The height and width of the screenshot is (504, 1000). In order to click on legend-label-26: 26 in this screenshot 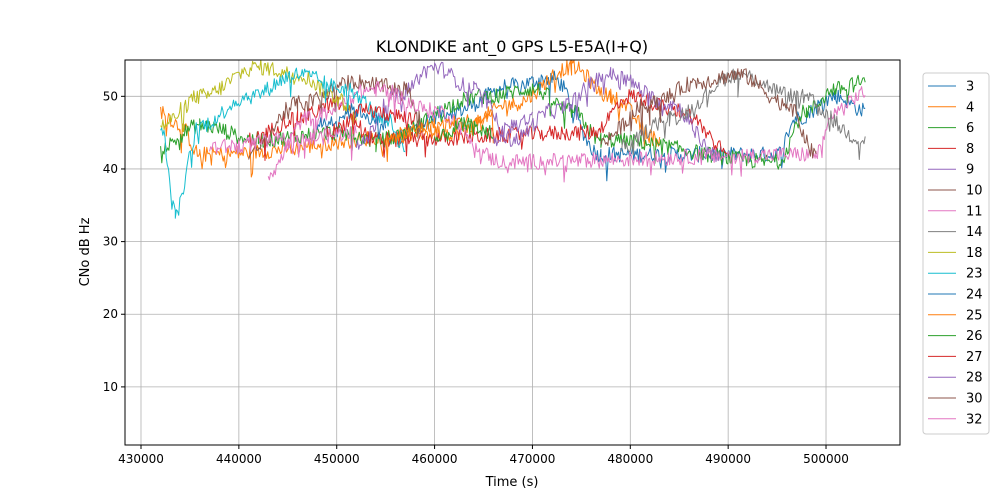, I will do `click(974, 336)`.